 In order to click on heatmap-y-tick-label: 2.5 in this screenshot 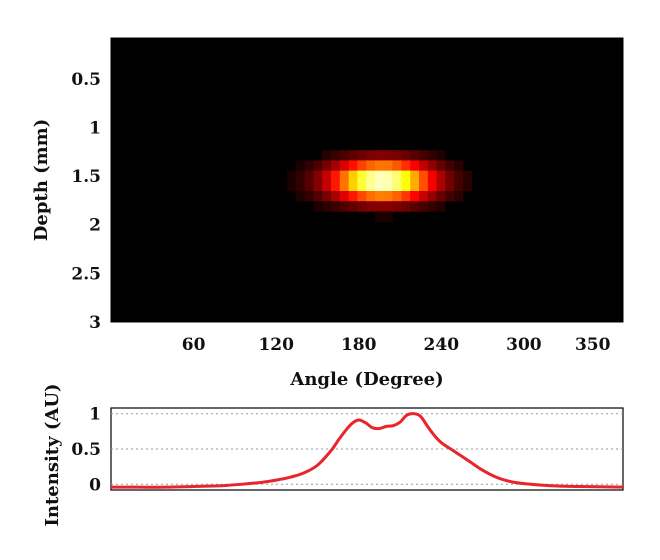, I will do `click(86, 274)`.